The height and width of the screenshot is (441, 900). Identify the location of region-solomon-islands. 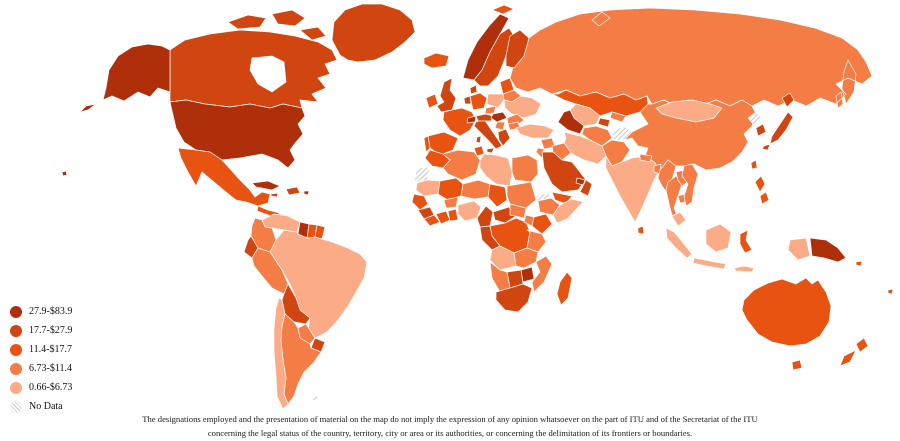
(859, 263).